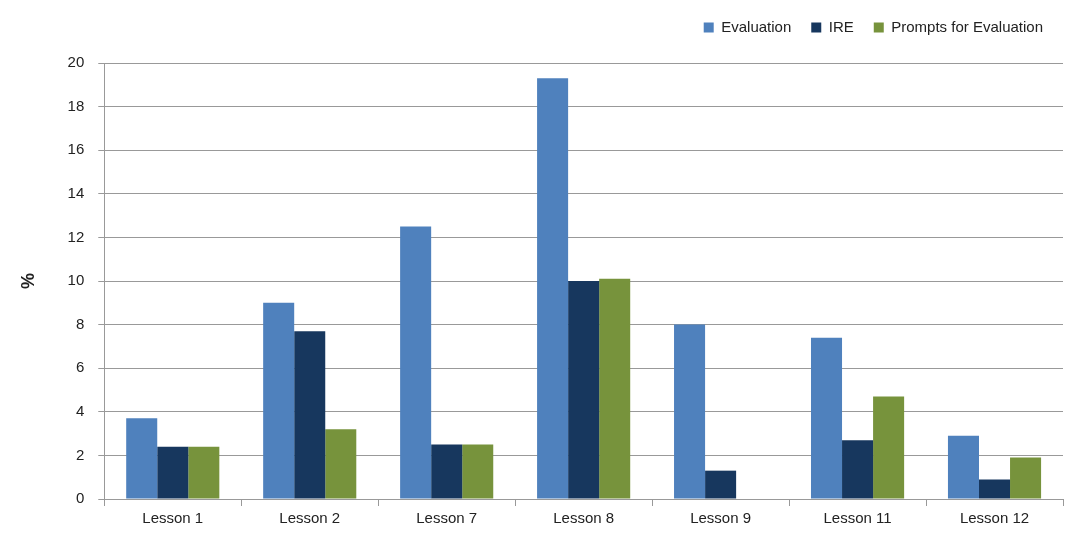 Image resolution: width=1065 pixels, height=538 pixels. I want to click on legend-label: Evaluation, so click(756, 26).